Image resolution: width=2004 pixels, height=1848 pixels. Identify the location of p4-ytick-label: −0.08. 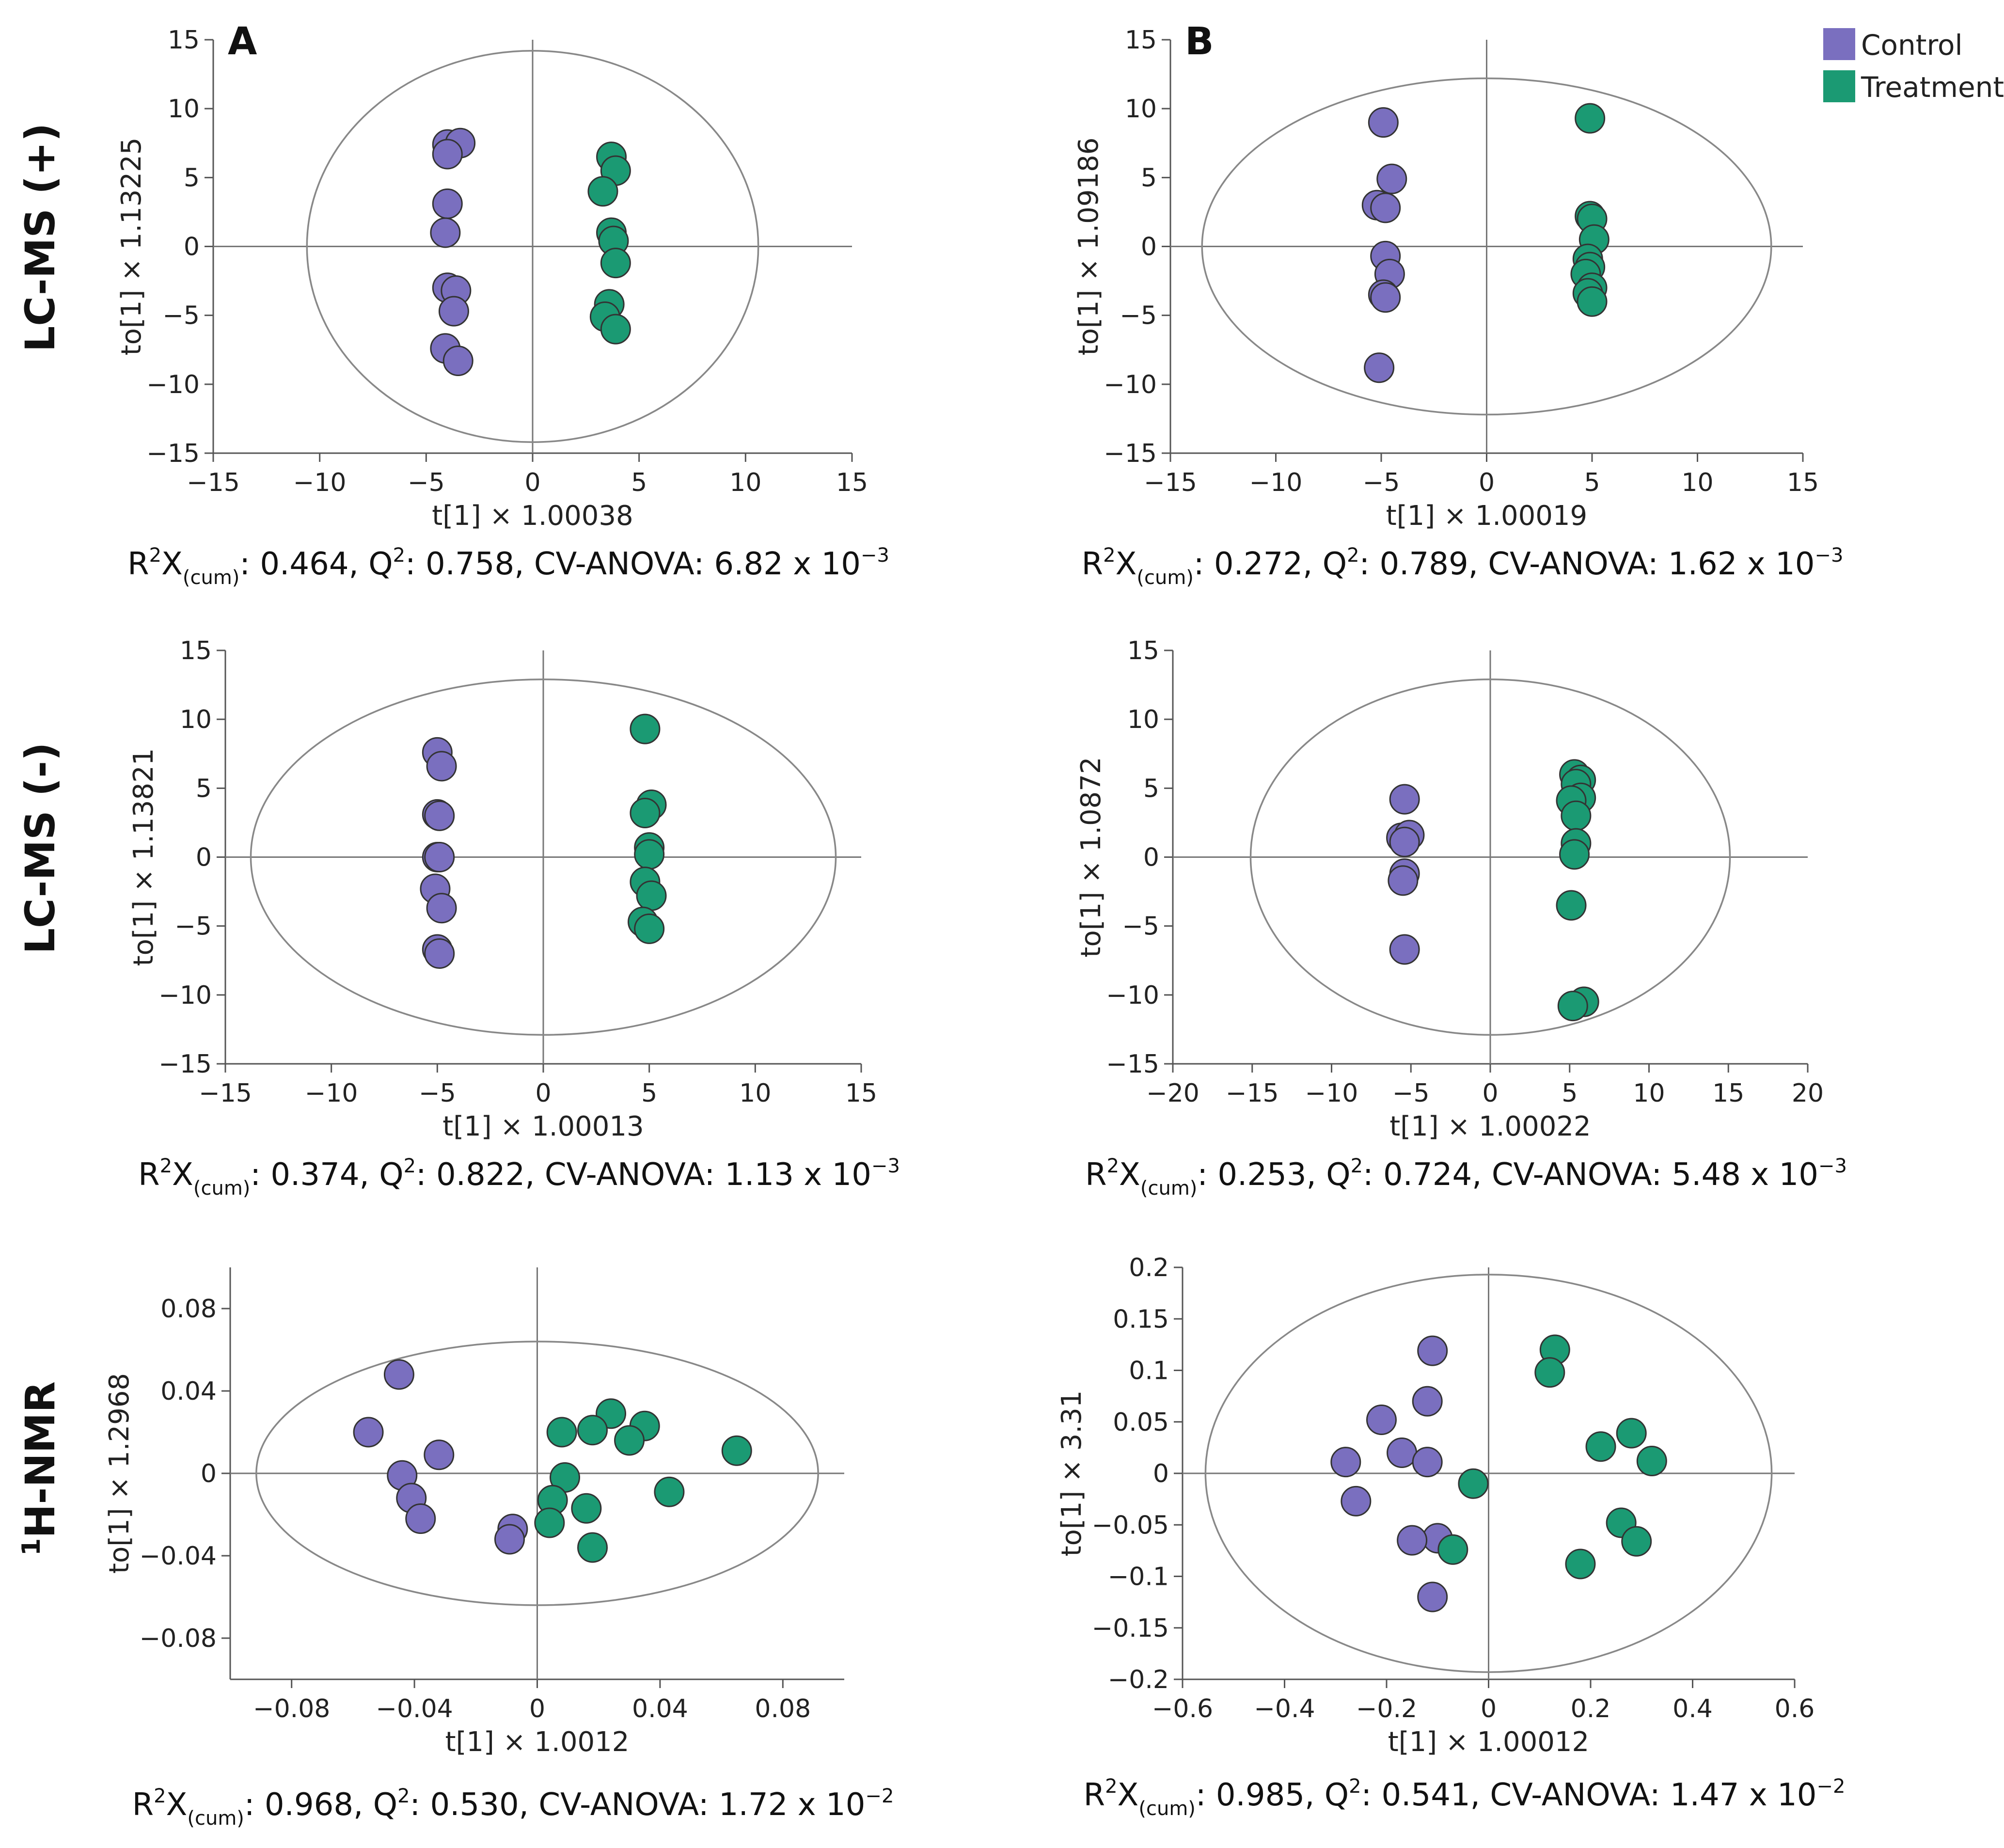
(178, 1638).